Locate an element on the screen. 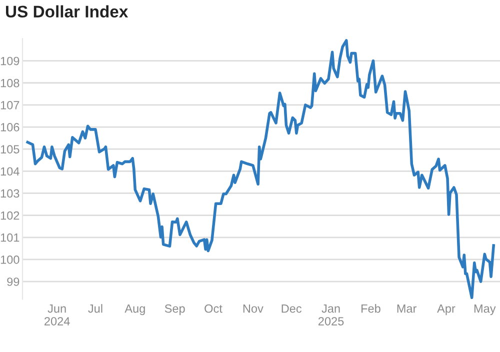 This screenshot has width=500, height=352. x-tick-label: Feb is located at coordinates (371, 308).